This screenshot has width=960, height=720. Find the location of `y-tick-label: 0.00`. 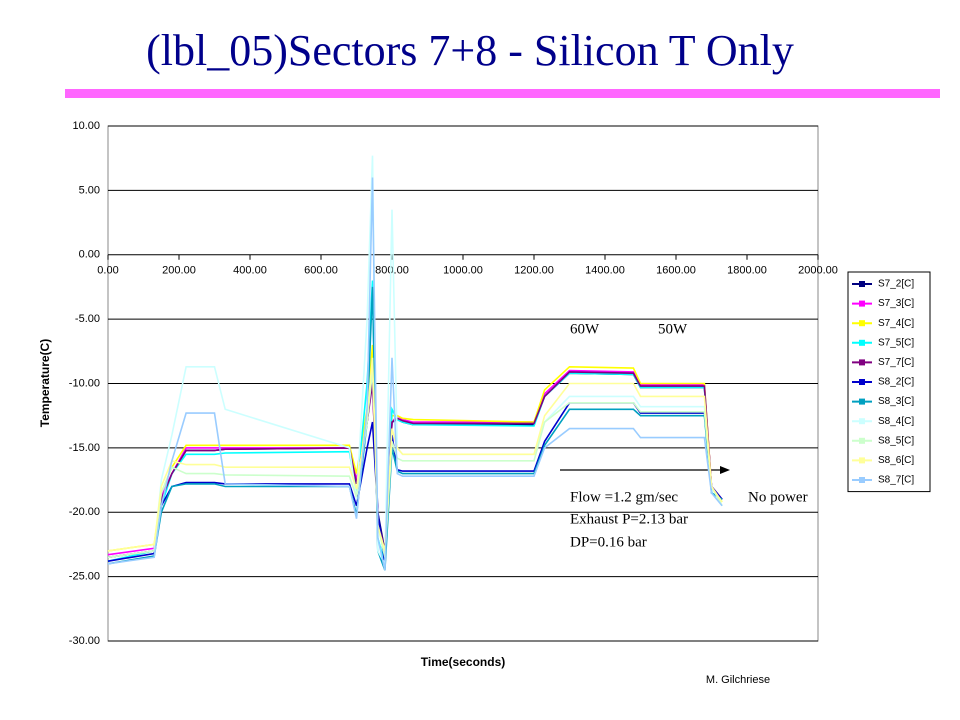

y-tick-label: 0.00 is located at coordinates (89, 255).